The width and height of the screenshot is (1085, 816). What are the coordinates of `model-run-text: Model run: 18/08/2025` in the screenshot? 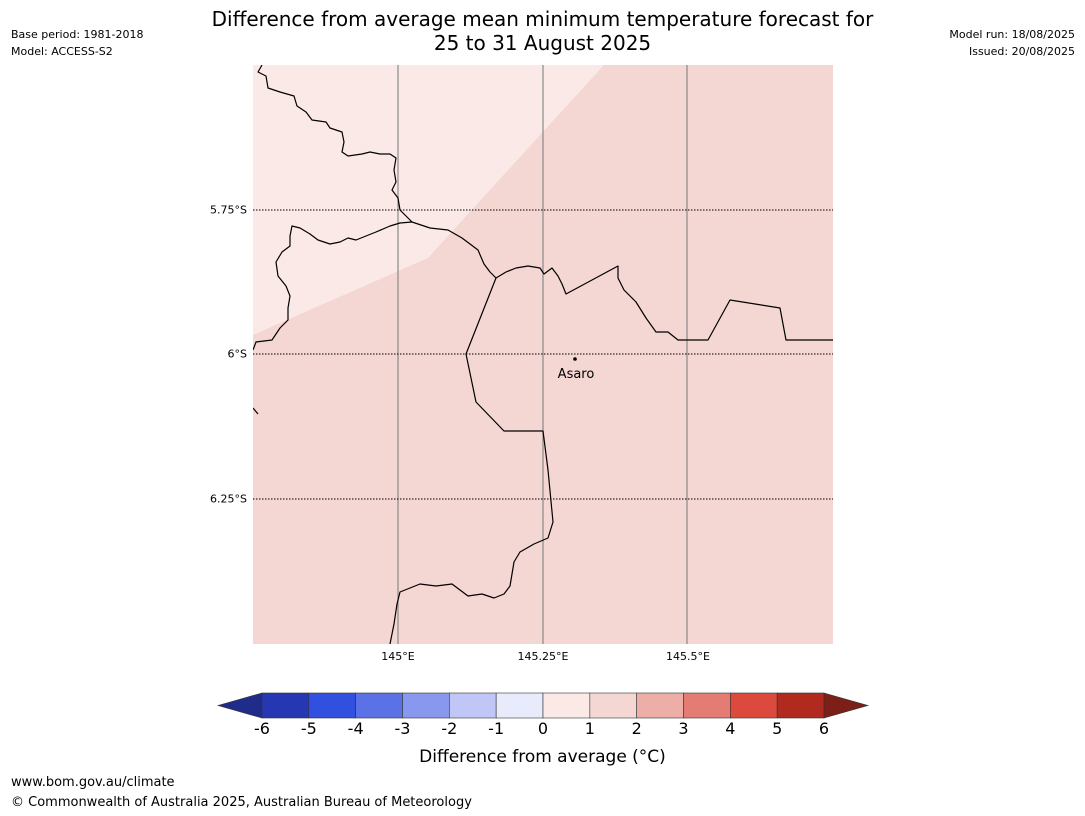 It's located at (1012, 34).